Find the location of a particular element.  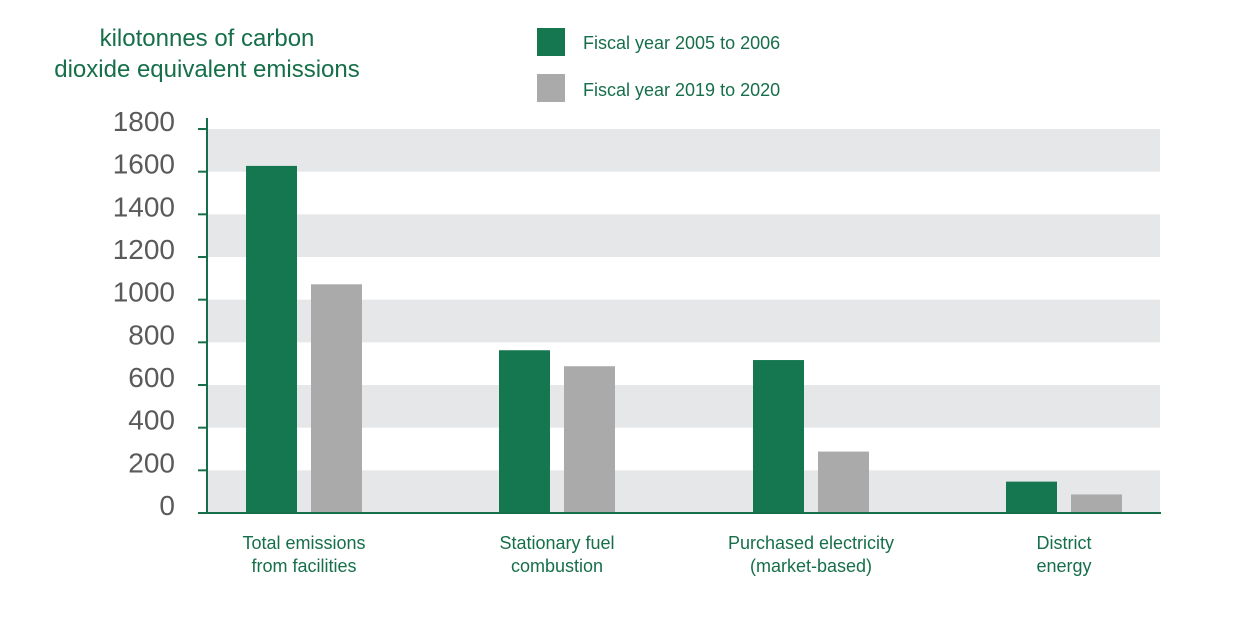

y-tick-label: 1800 is located at coordinates (144, 121).